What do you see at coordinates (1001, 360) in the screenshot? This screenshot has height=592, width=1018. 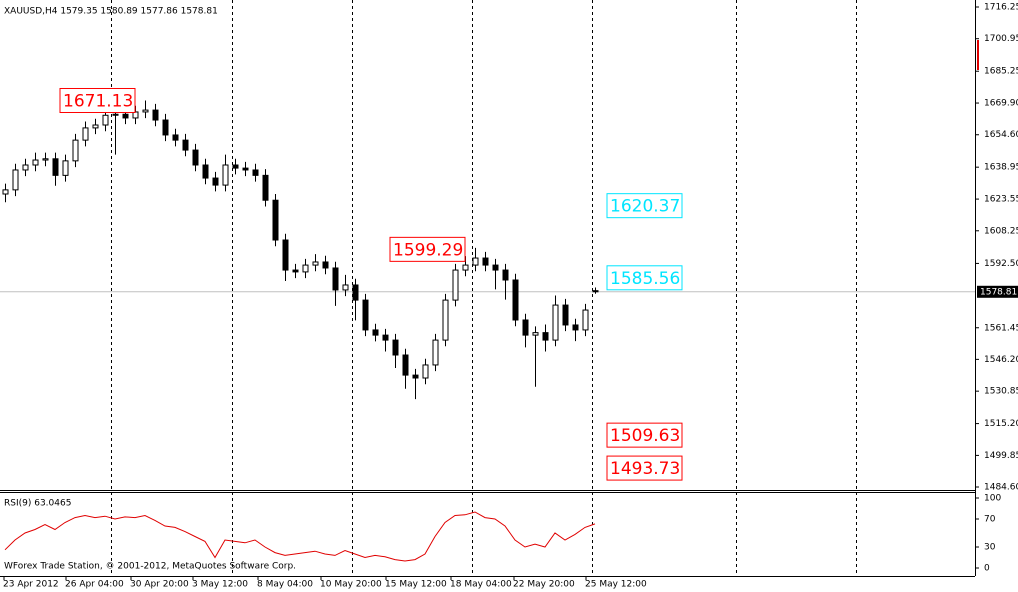 I see `y-tick-label: 1546.20` at bounding box center [1001, 360].